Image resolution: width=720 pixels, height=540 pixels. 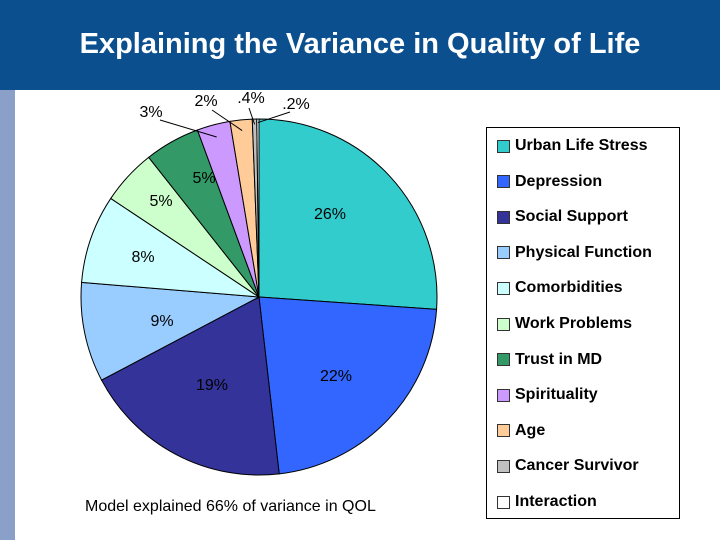 What do you see at coordinates (556, 395) in the screenshot?
I see `legend-label: Spirituality` at bounding box center [556, 395].